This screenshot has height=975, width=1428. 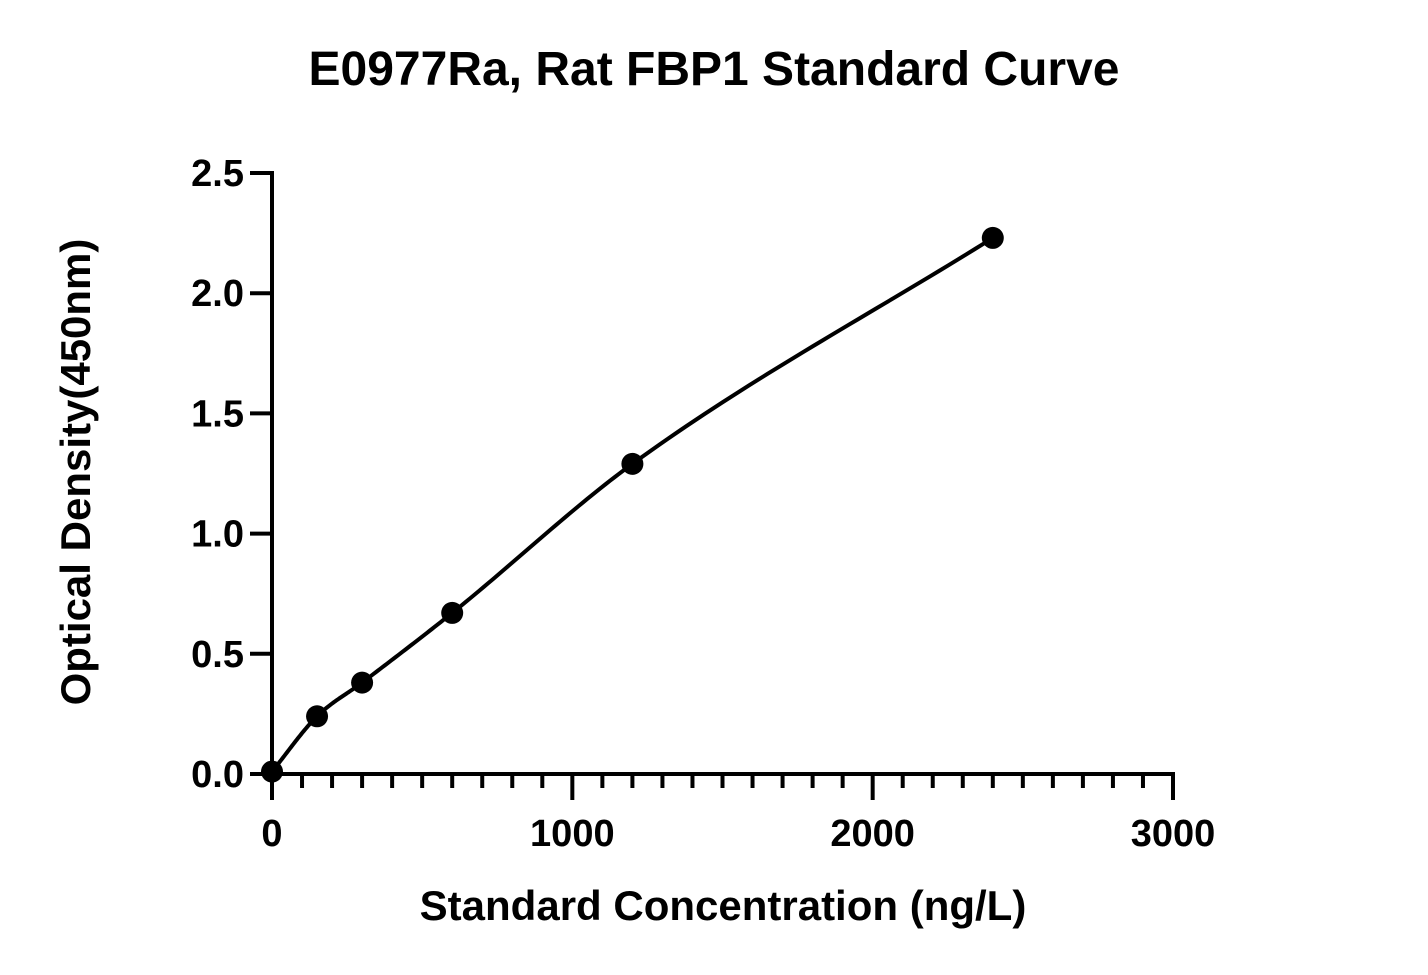 What do you see at coordinates (872, 834) in the screenshot?
I see `x-tick-label: 2000` at bounding box center [872, 834].